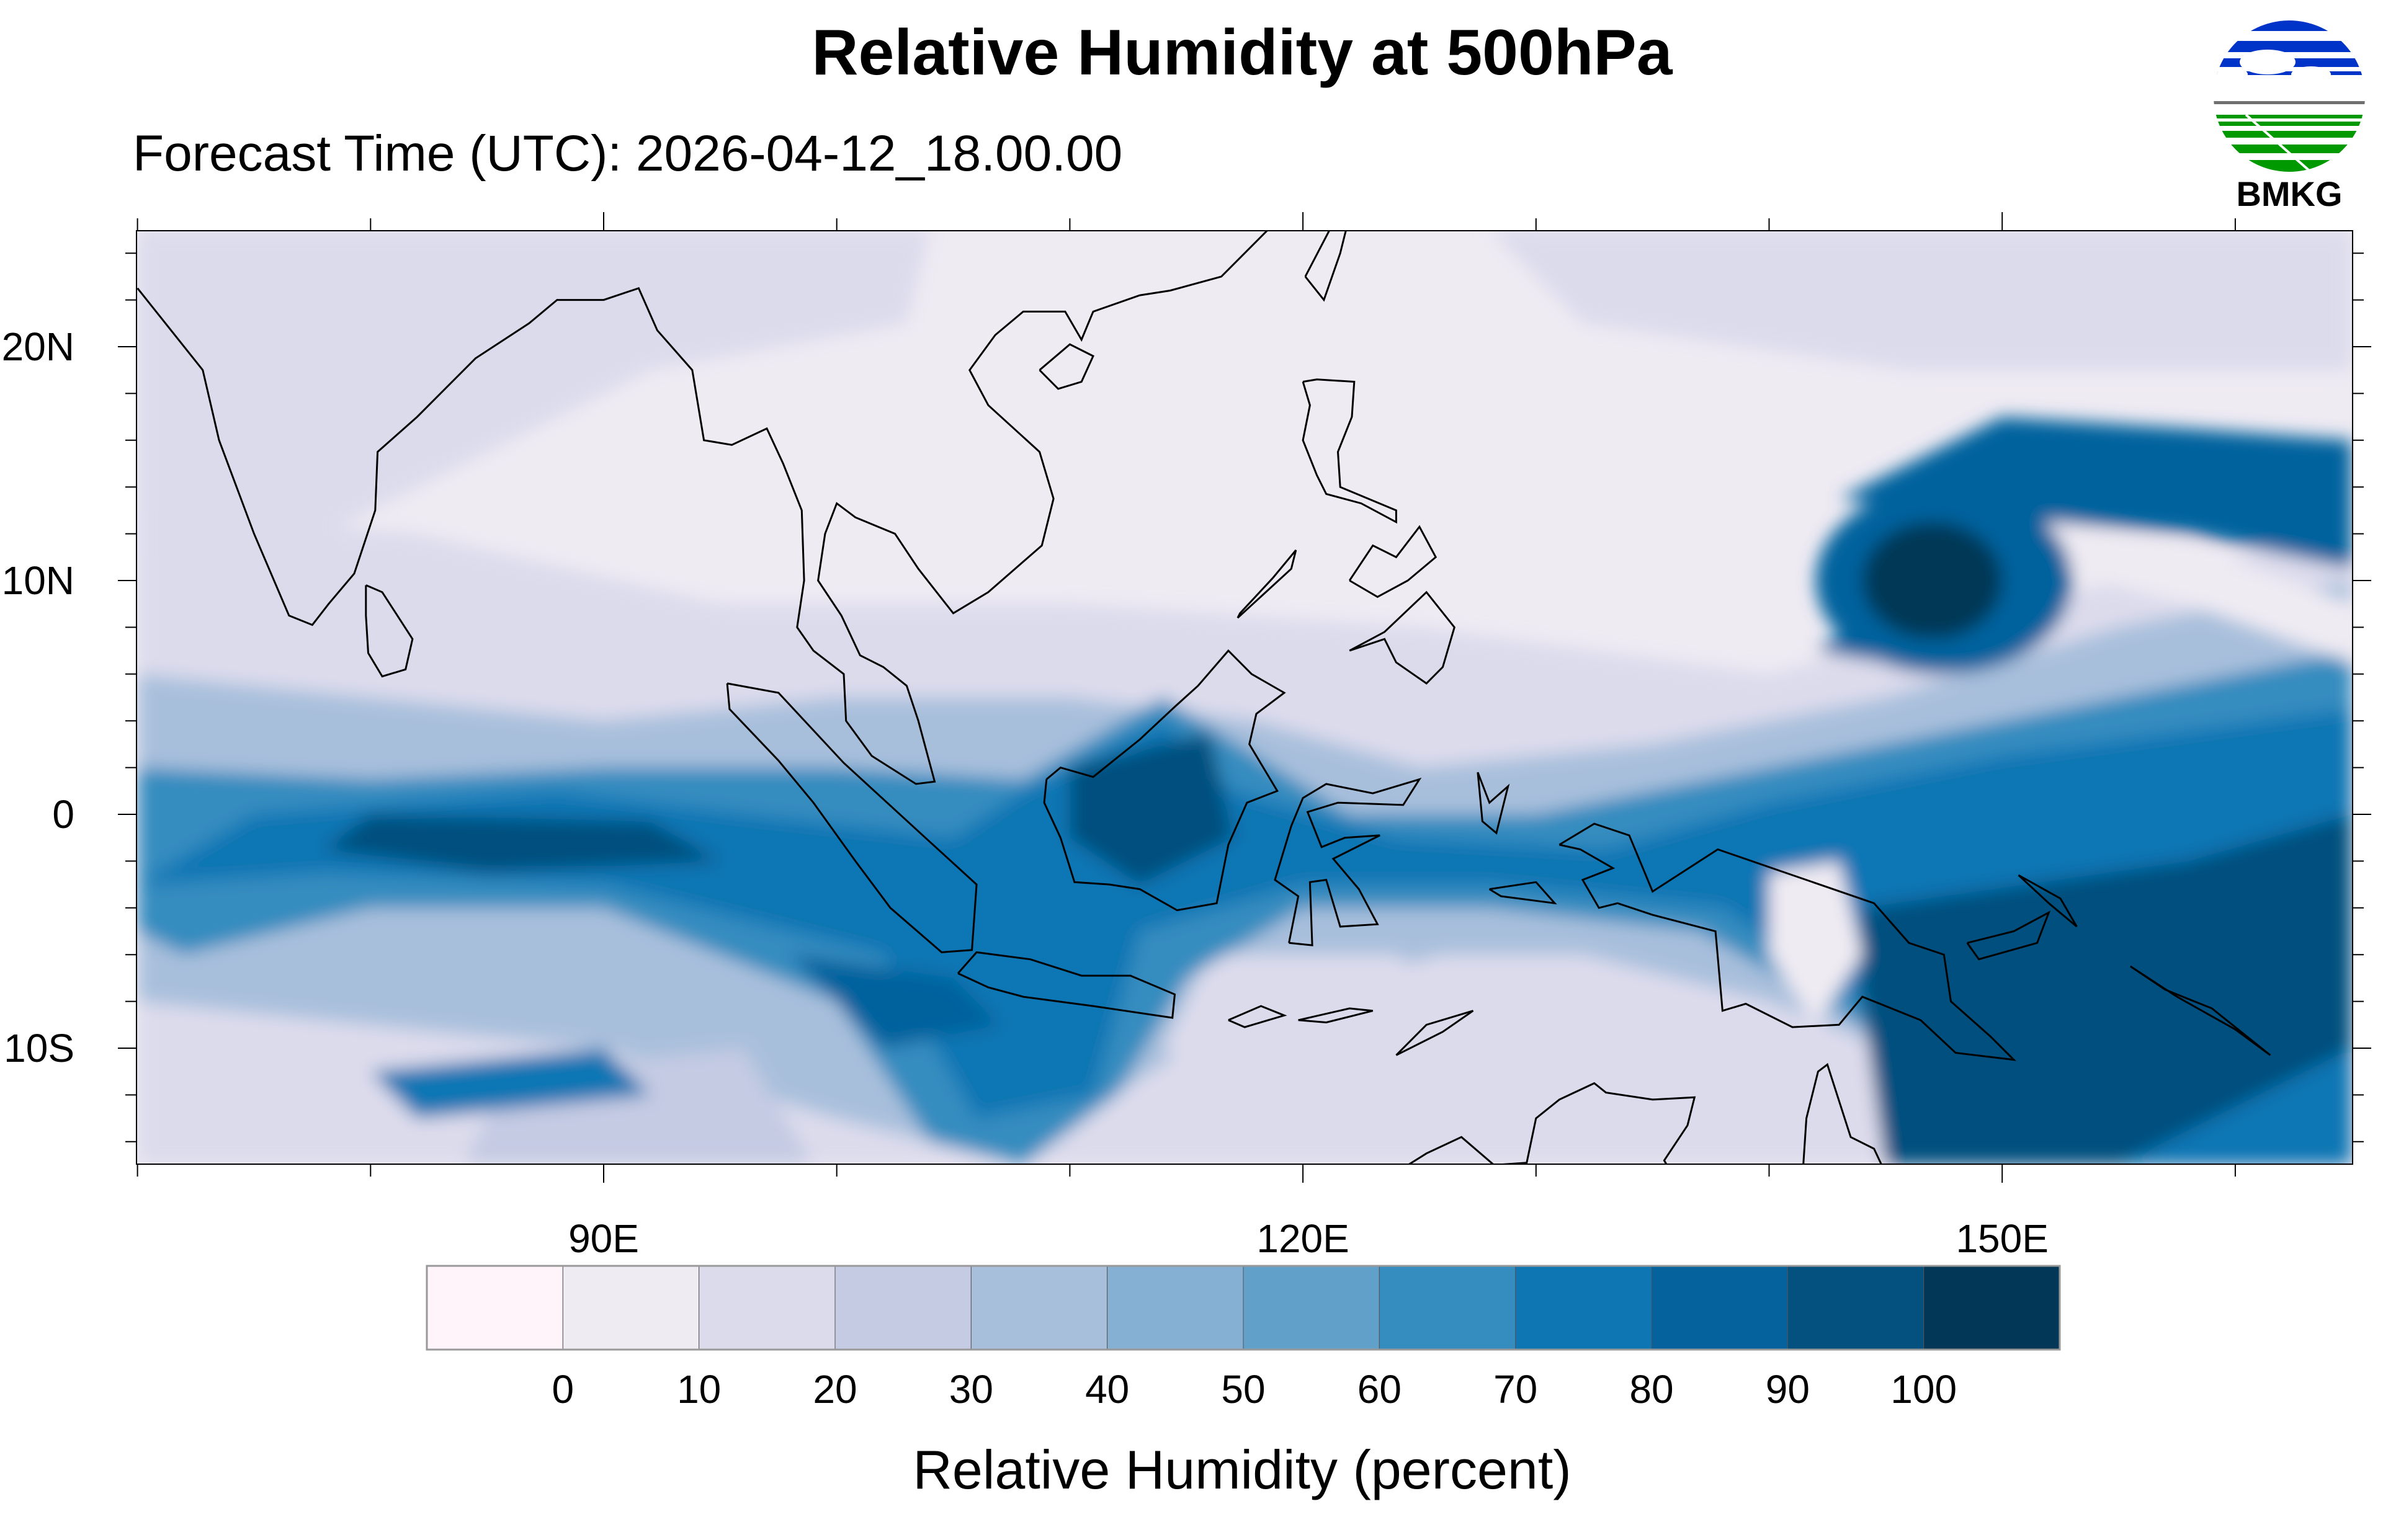  Describe the element at coordinates (699, 1390) in the screenshot. I see `colorbar-label: 10` at that location.